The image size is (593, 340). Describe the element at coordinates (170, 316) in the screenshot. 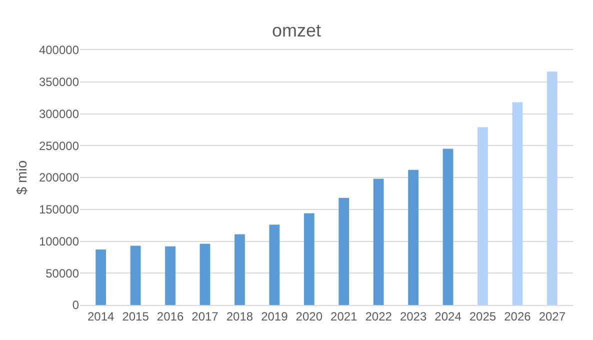

I see `x-tick-label: 2016` at that location.